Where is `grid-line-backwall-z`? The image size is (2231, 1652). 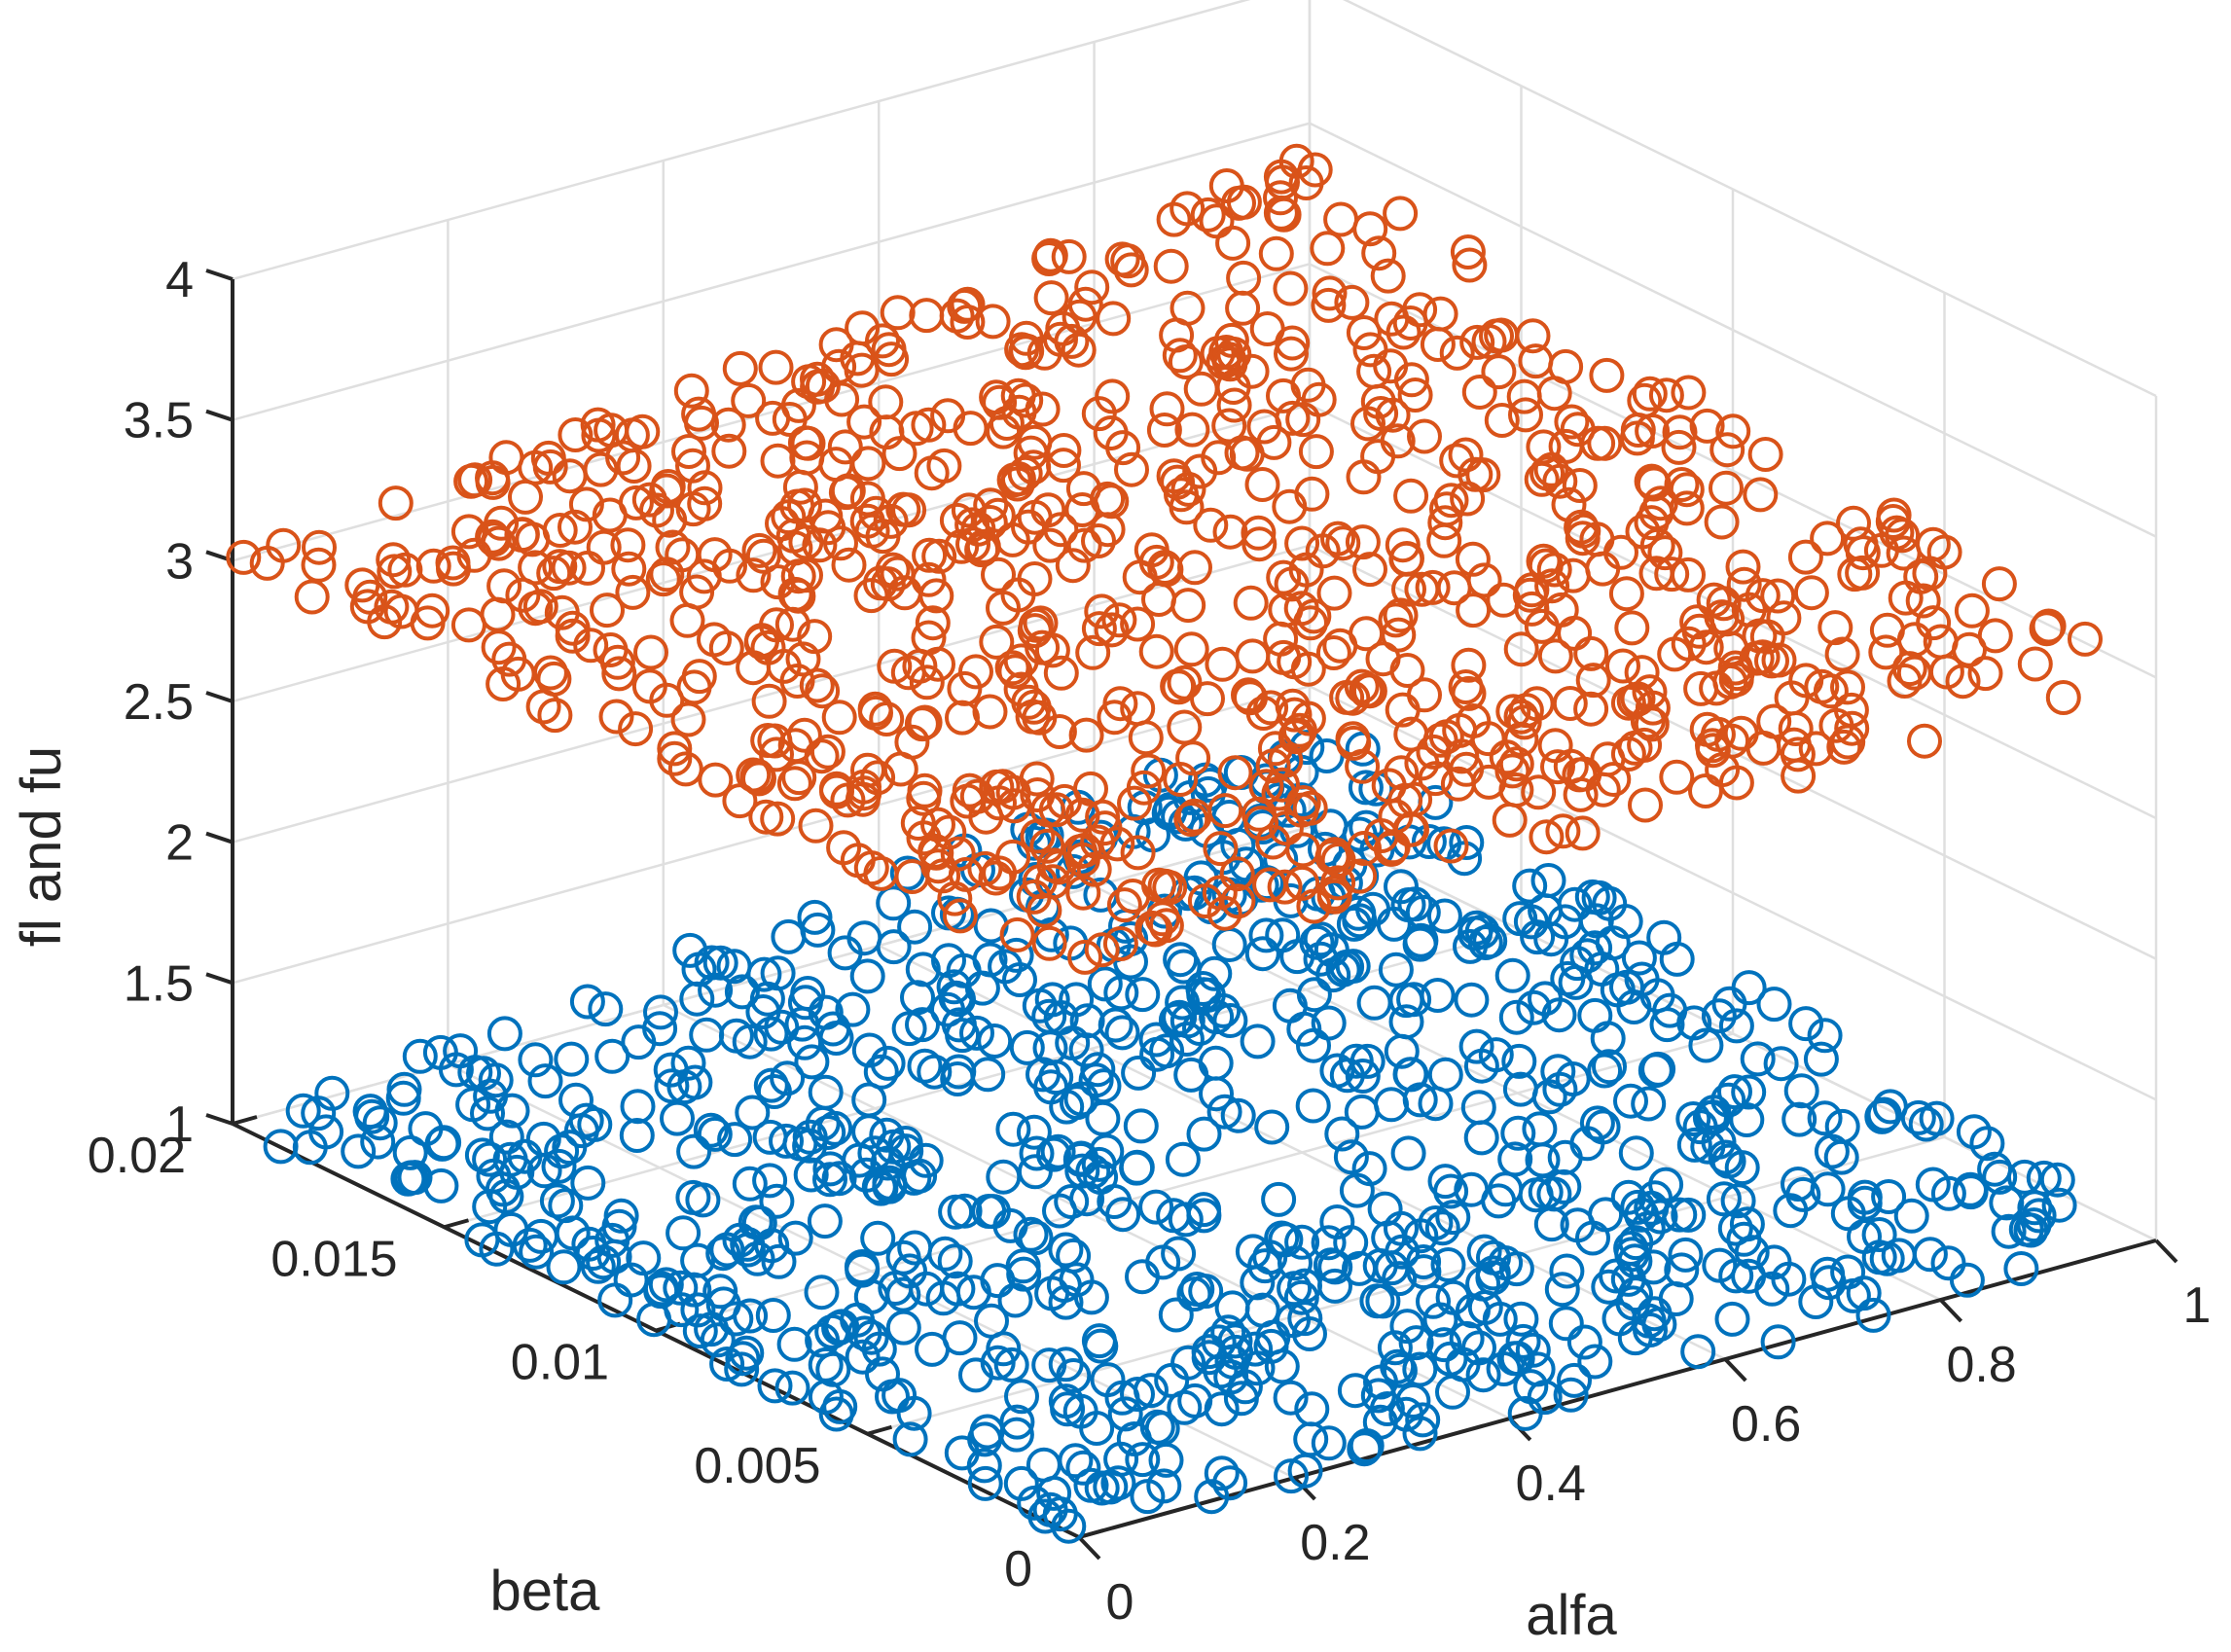 grid-line-backwall-z is located at coordinates (771, 412).